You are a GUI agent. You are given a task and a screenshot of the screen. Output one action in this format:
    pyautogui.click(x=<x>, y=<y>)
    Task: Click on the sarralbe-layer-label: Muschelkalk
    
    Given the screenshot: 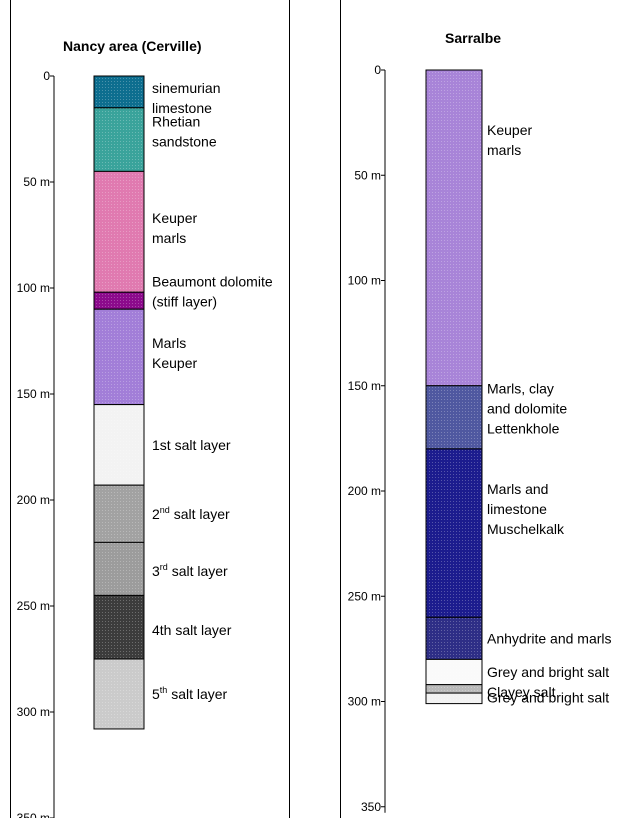 What is the action you would take?
    pyautogui.click(x=526, y=529)
    